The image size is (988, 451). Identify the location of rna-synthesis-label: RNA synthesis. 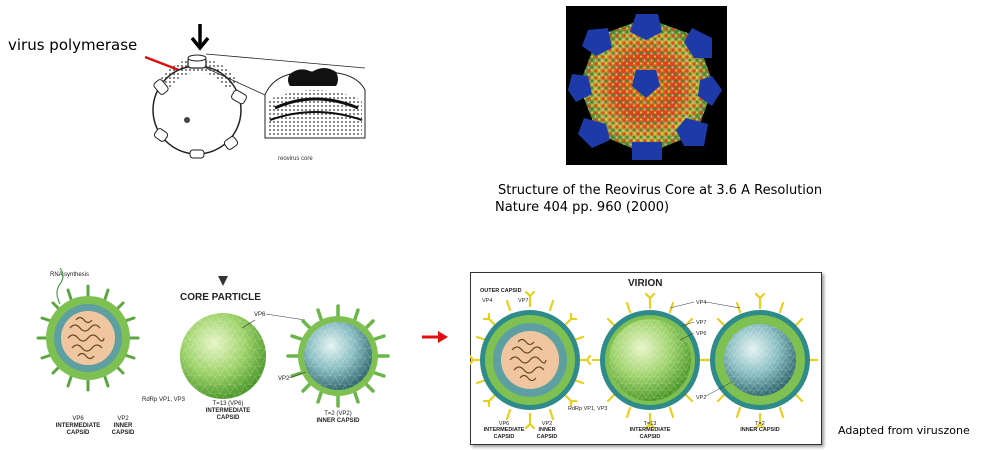
(69, 275).